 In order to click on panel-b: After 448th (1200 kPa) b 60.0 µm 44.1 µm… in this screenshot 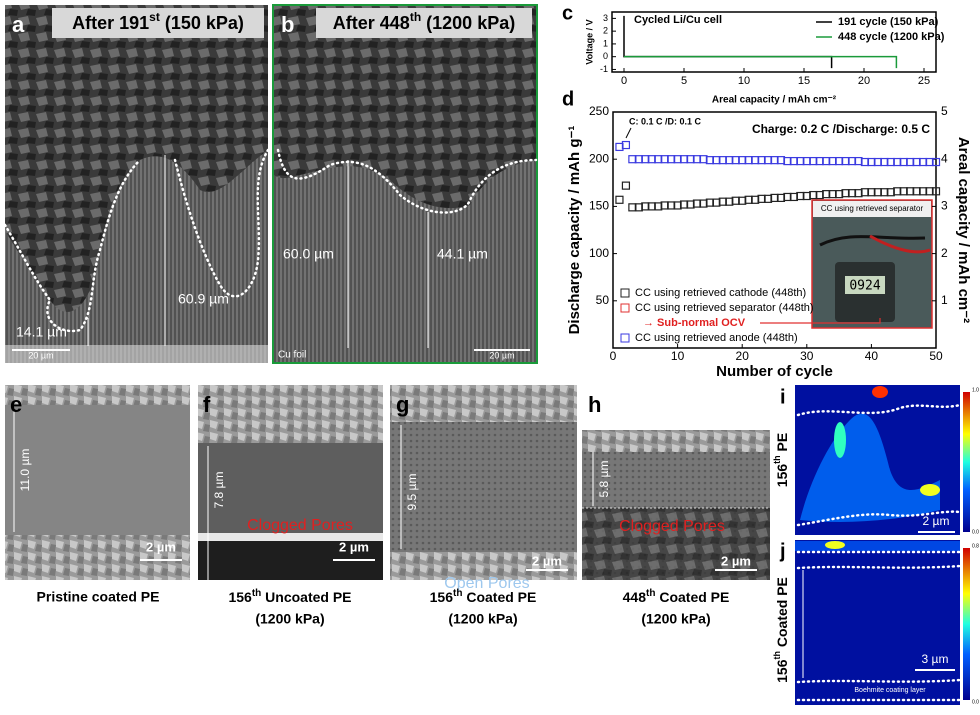, I will do `click(405, 184)`.